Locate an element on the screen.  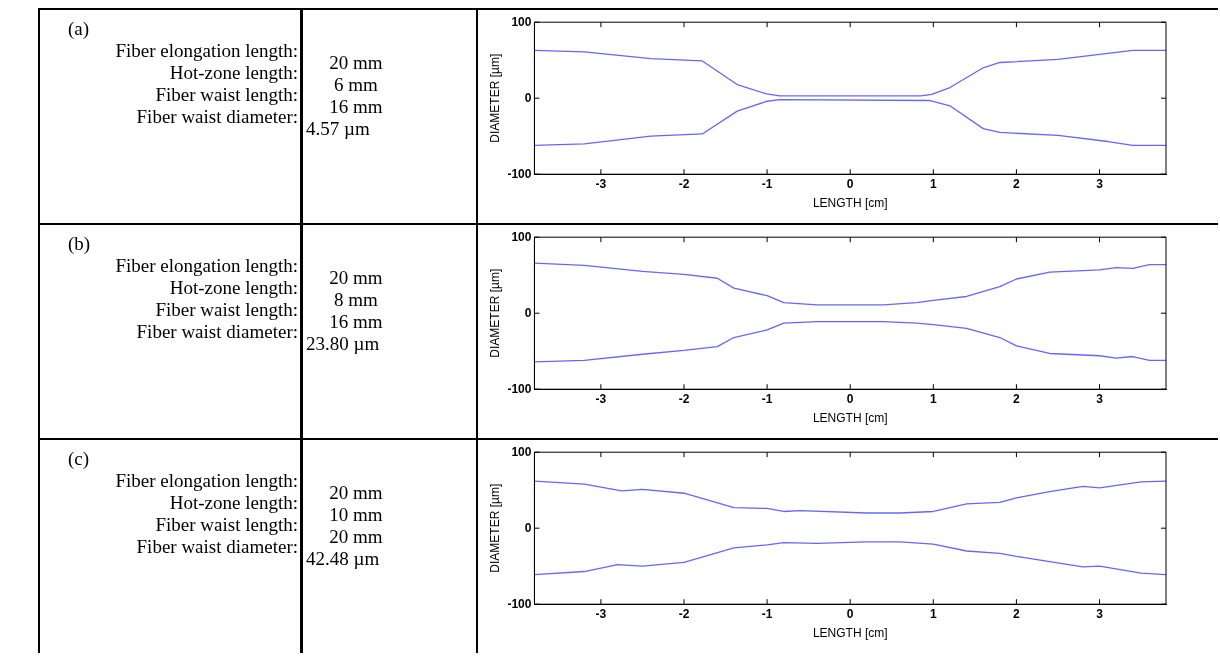
text: 23.80 µm is located at coordinates (343, 344).